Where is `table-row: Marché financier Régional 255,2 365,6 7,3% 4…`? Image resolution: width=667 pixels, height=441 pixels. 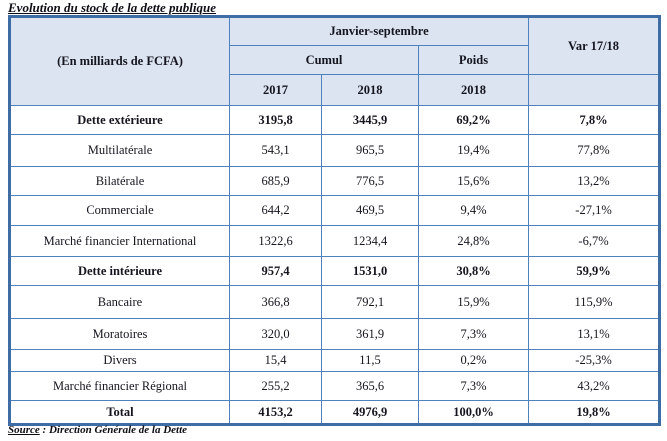 table-row: Marché financier Régional 255,2 365,6 7,3% 4… is located at coordinates (335, 386).